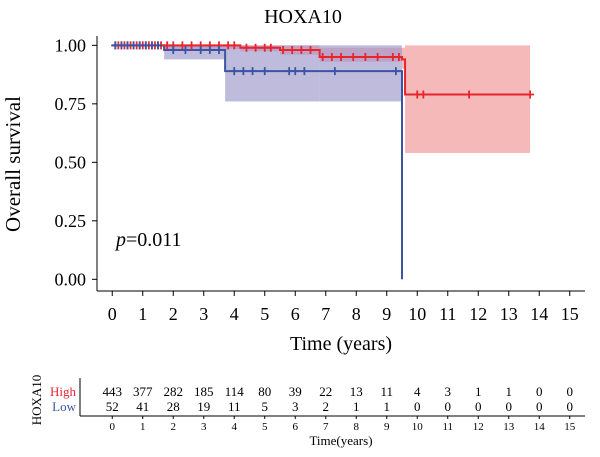 The width and height of the screenshot is (600, 457). Describe the element at coordinates (386, 391) in the screenshot. I see `high-at-risk-count: 11` at that location.